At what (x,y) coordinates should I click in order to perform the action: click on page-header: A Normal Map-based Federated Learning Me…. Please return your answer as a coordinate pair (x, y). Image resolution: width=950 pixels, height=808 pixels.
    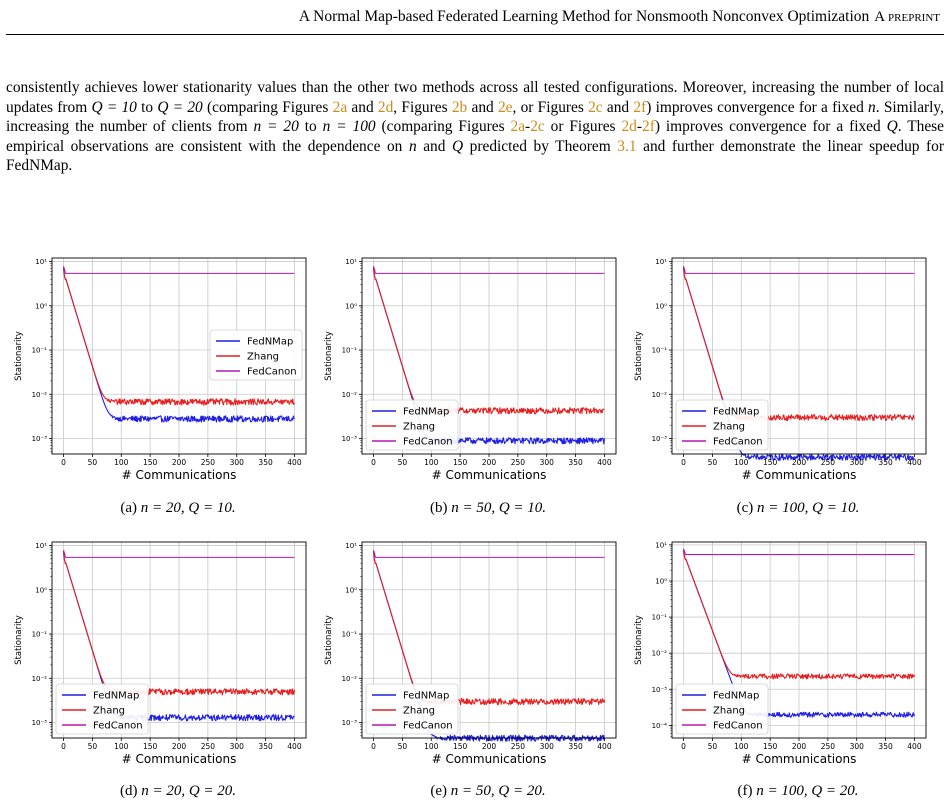
    Looking at the image, I should click on (475, 17).